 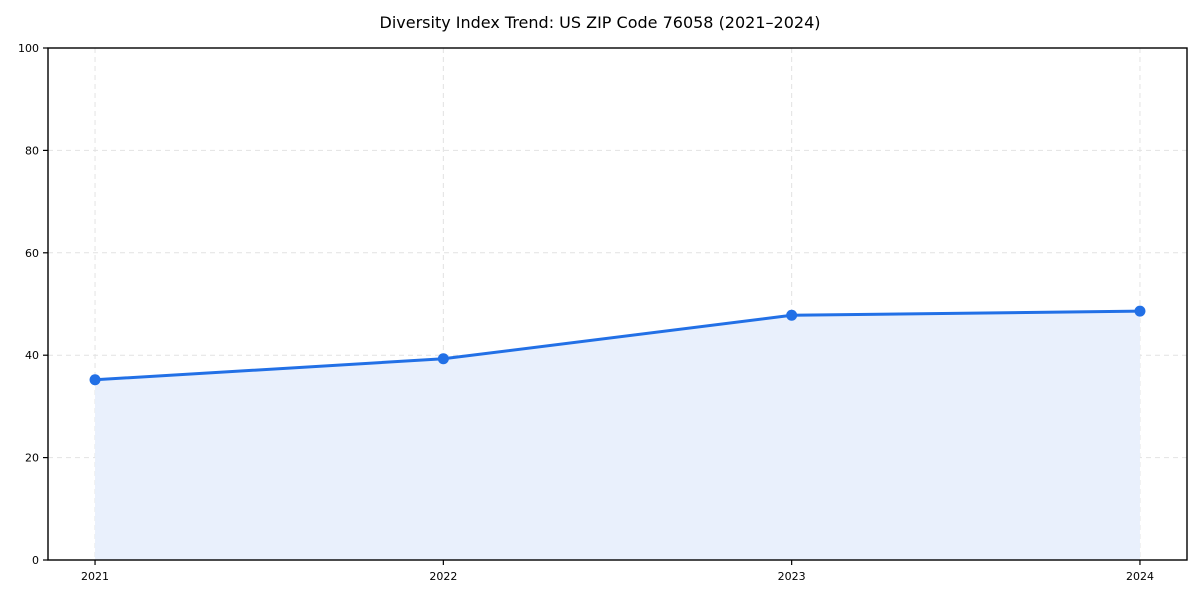 I want to click on series-line, so click(x=617, y=345).